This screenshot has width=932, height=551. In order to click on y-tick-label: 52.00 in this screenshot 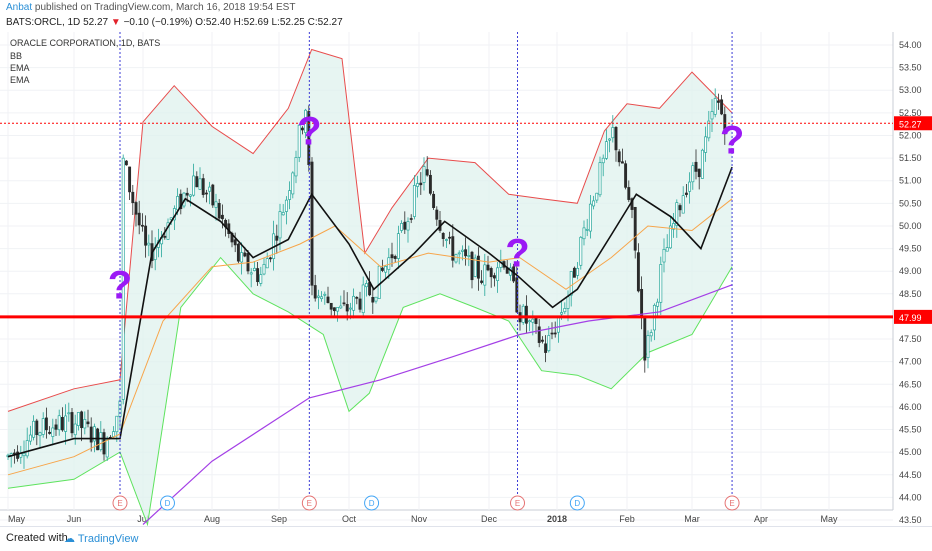, I will do `click(910, 135)`.